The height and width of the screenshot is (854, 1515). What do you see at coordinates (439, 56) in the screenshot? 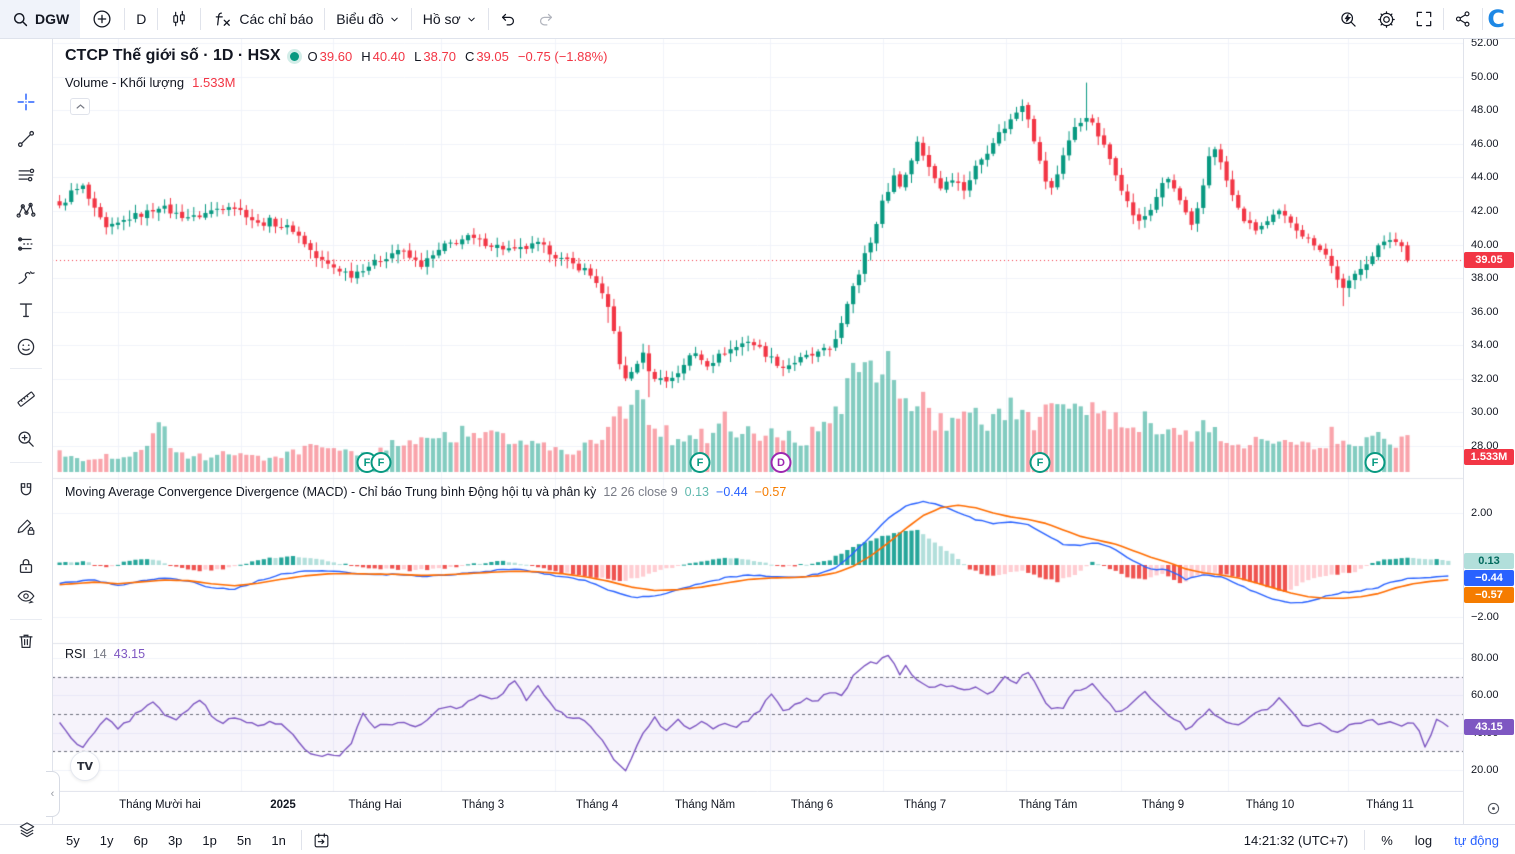
I see `low-value: 38.70` at bounding box center [439, 56].